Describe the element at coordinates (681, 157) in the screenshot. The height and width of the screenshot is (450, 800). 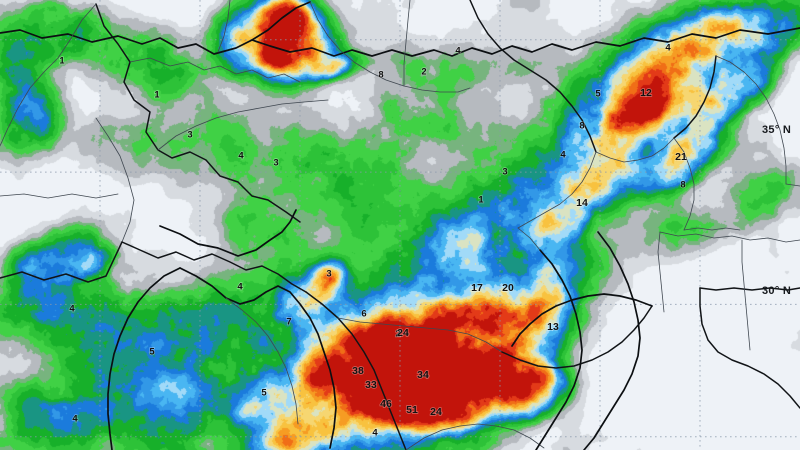
I see `precip-value-label: 21` at that location.